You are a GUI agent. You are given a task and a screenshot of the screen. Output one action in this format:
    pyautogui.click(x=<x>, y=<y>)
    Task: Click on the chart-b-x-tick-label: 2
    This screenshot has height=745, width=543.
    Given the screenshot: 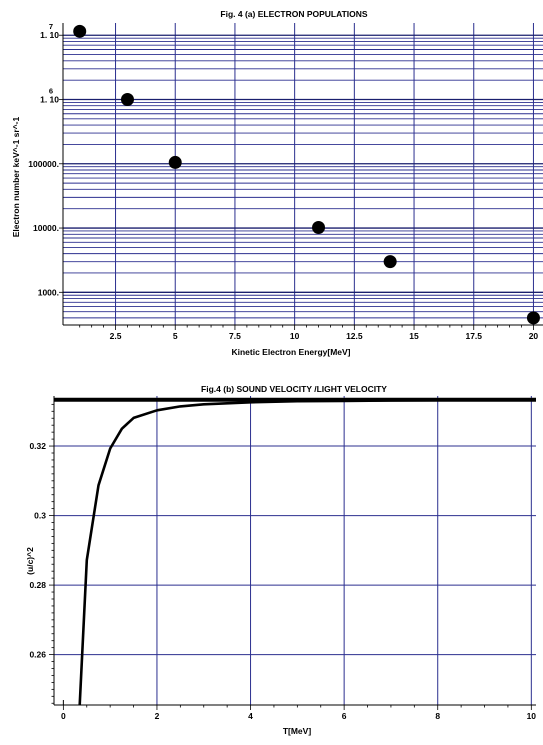 What is the action you would take?
    pyautogui.click(x=157, y=716)
    